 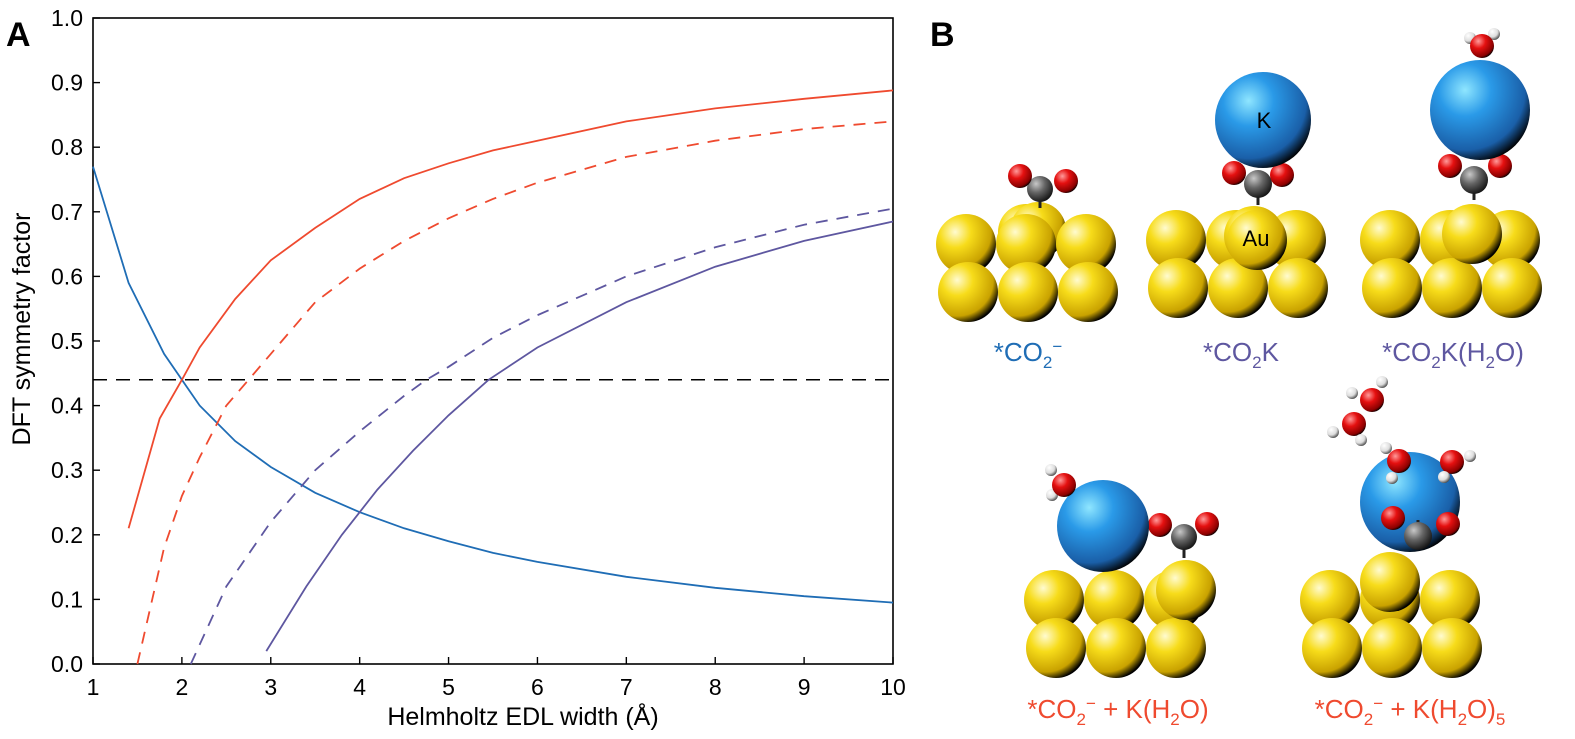 I want to click on structure-label-1: *CO2K, so click(x=1241, y=354).